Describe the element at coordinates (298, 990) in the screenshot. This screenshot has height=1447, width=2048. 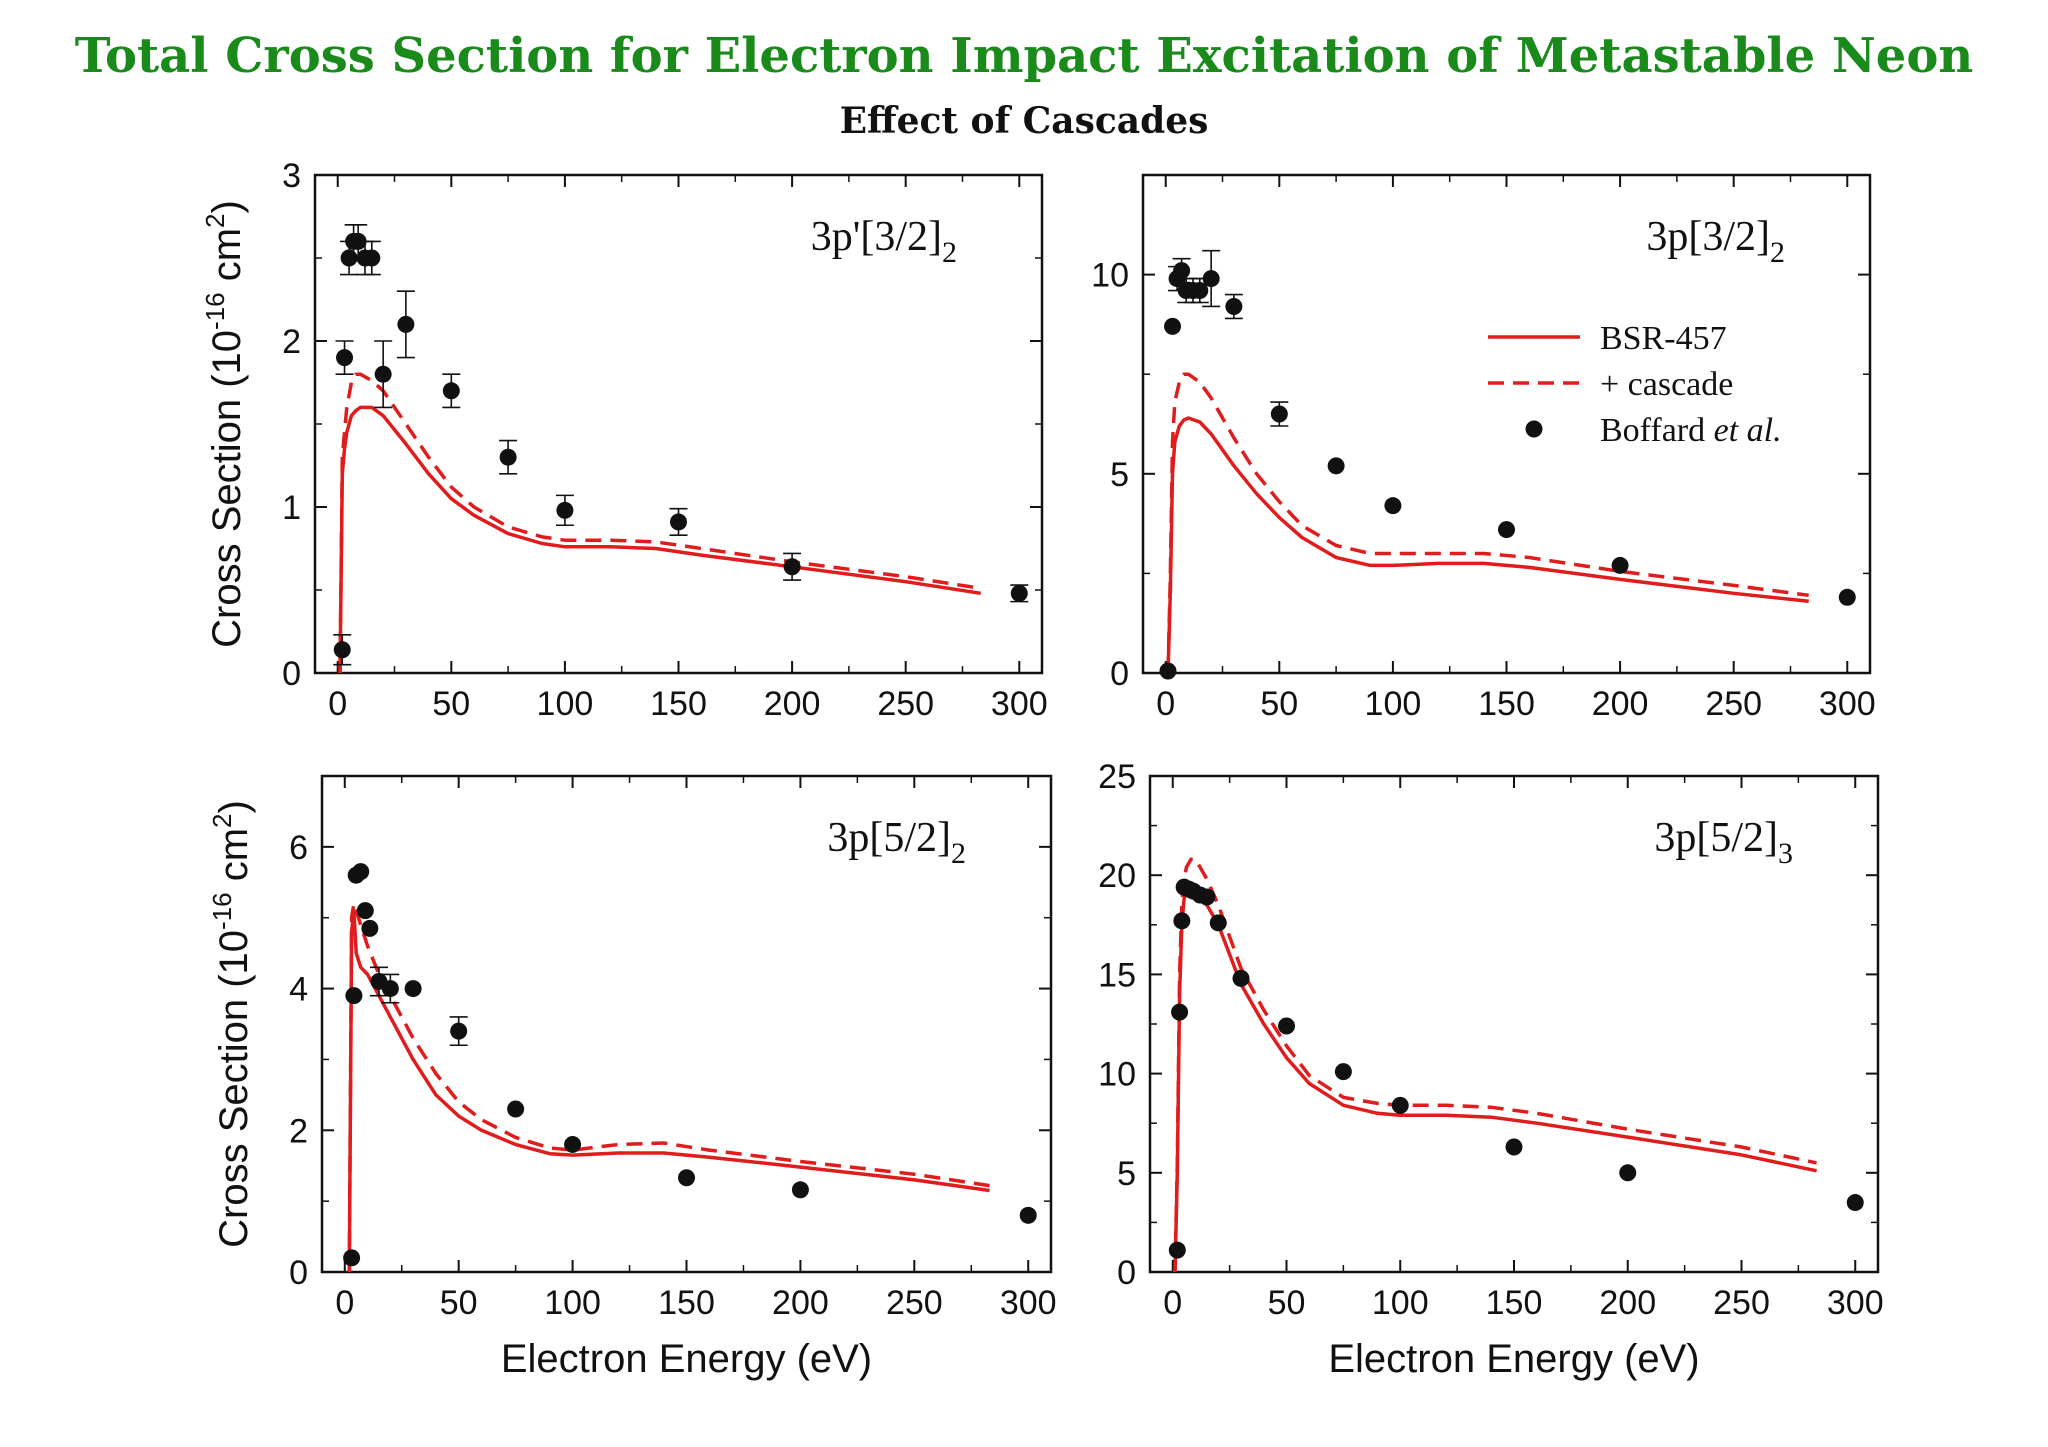
I see `y-tick-label: 4` at that location.